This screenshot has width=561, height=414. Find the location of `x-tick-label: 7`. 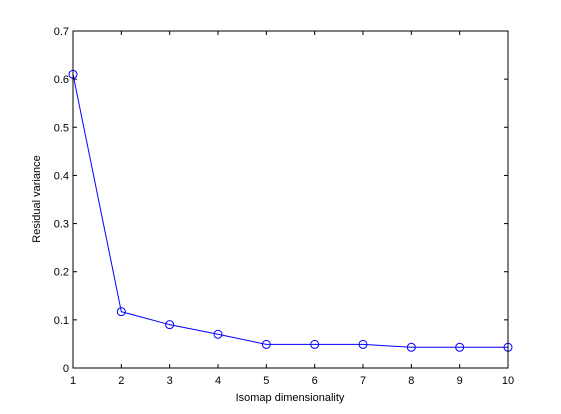

x-tick-label: 7 is located at coordinates (363, 381).